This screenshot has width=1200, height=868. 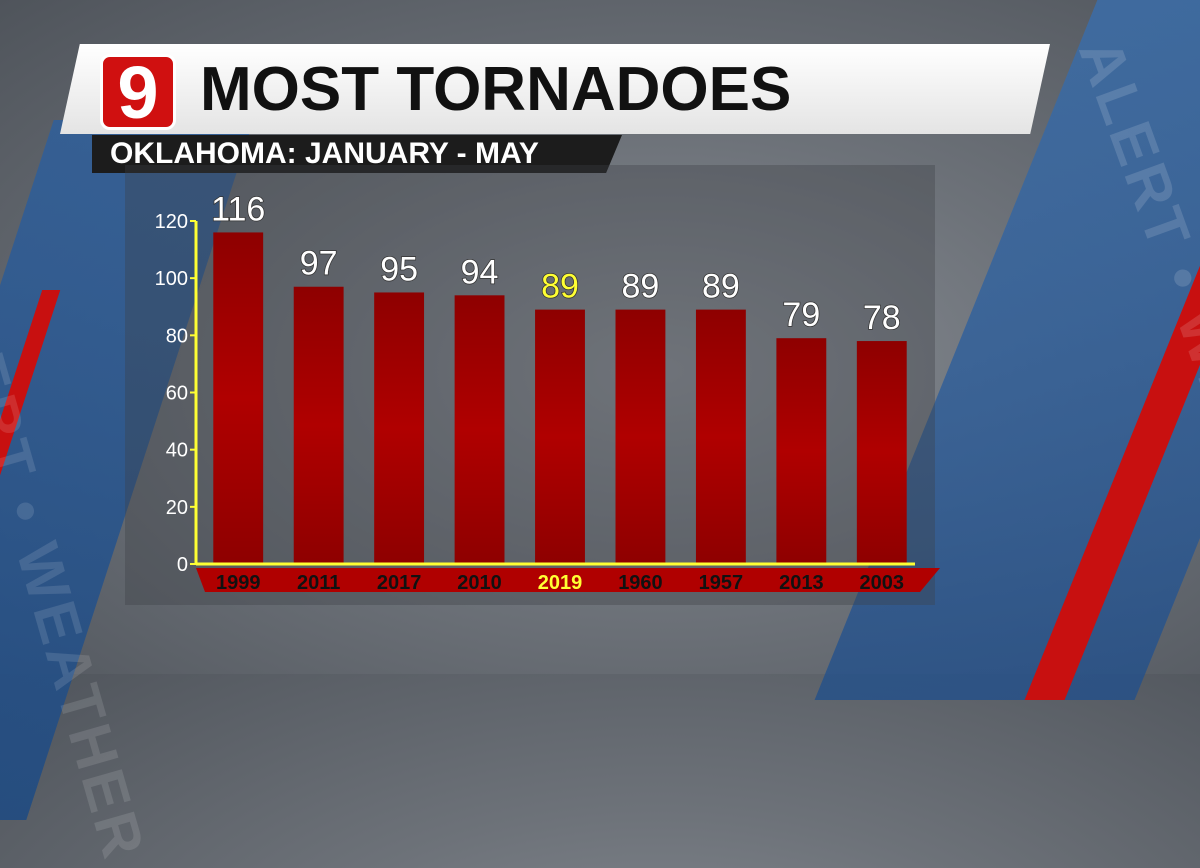 What do you see at coordinates (496, 89) in the screenshot?
I see `page-title: MOST TORNADOES` at bounding box center [496, 89].